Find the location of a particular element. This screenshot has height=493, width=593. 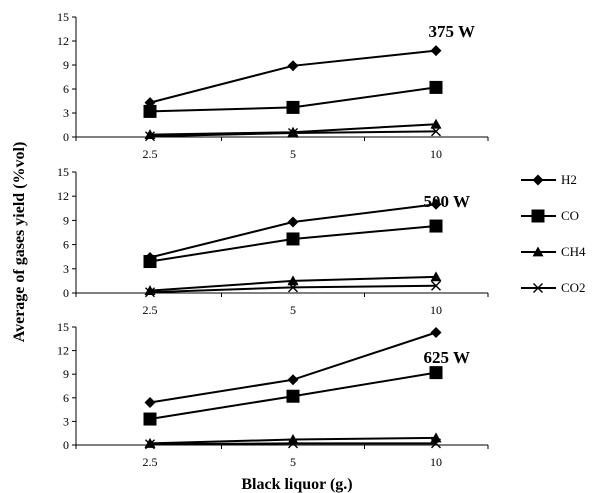

panel-title: 625 W is located at coordinates (447, 357).